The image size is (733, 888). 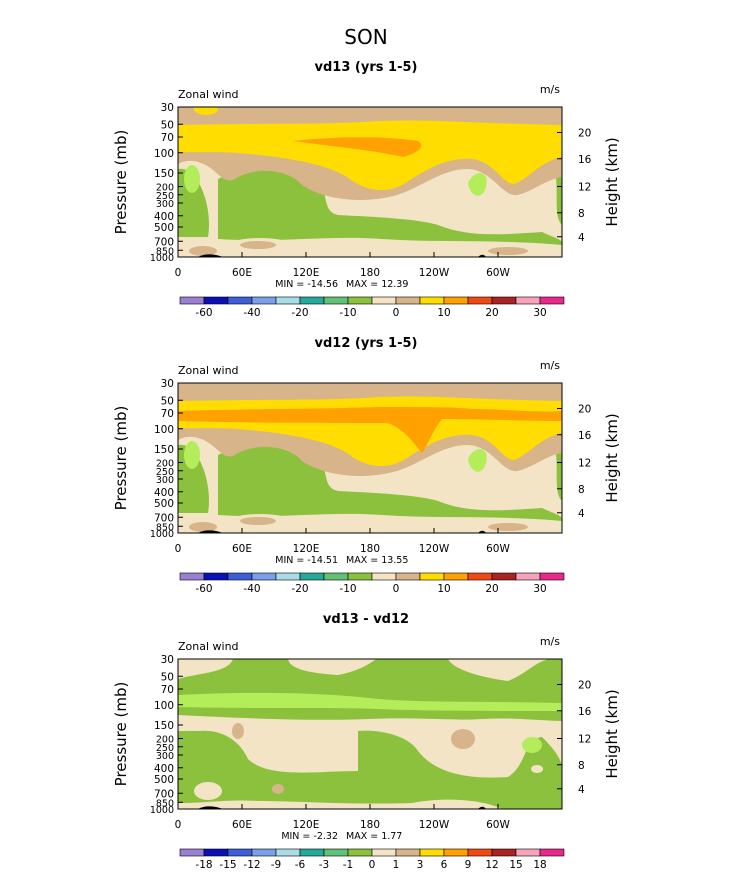 What do you see at coordinates (477, 184) in the screenshot?
I see `field-light-green-region` at bounding box center [477, 184].